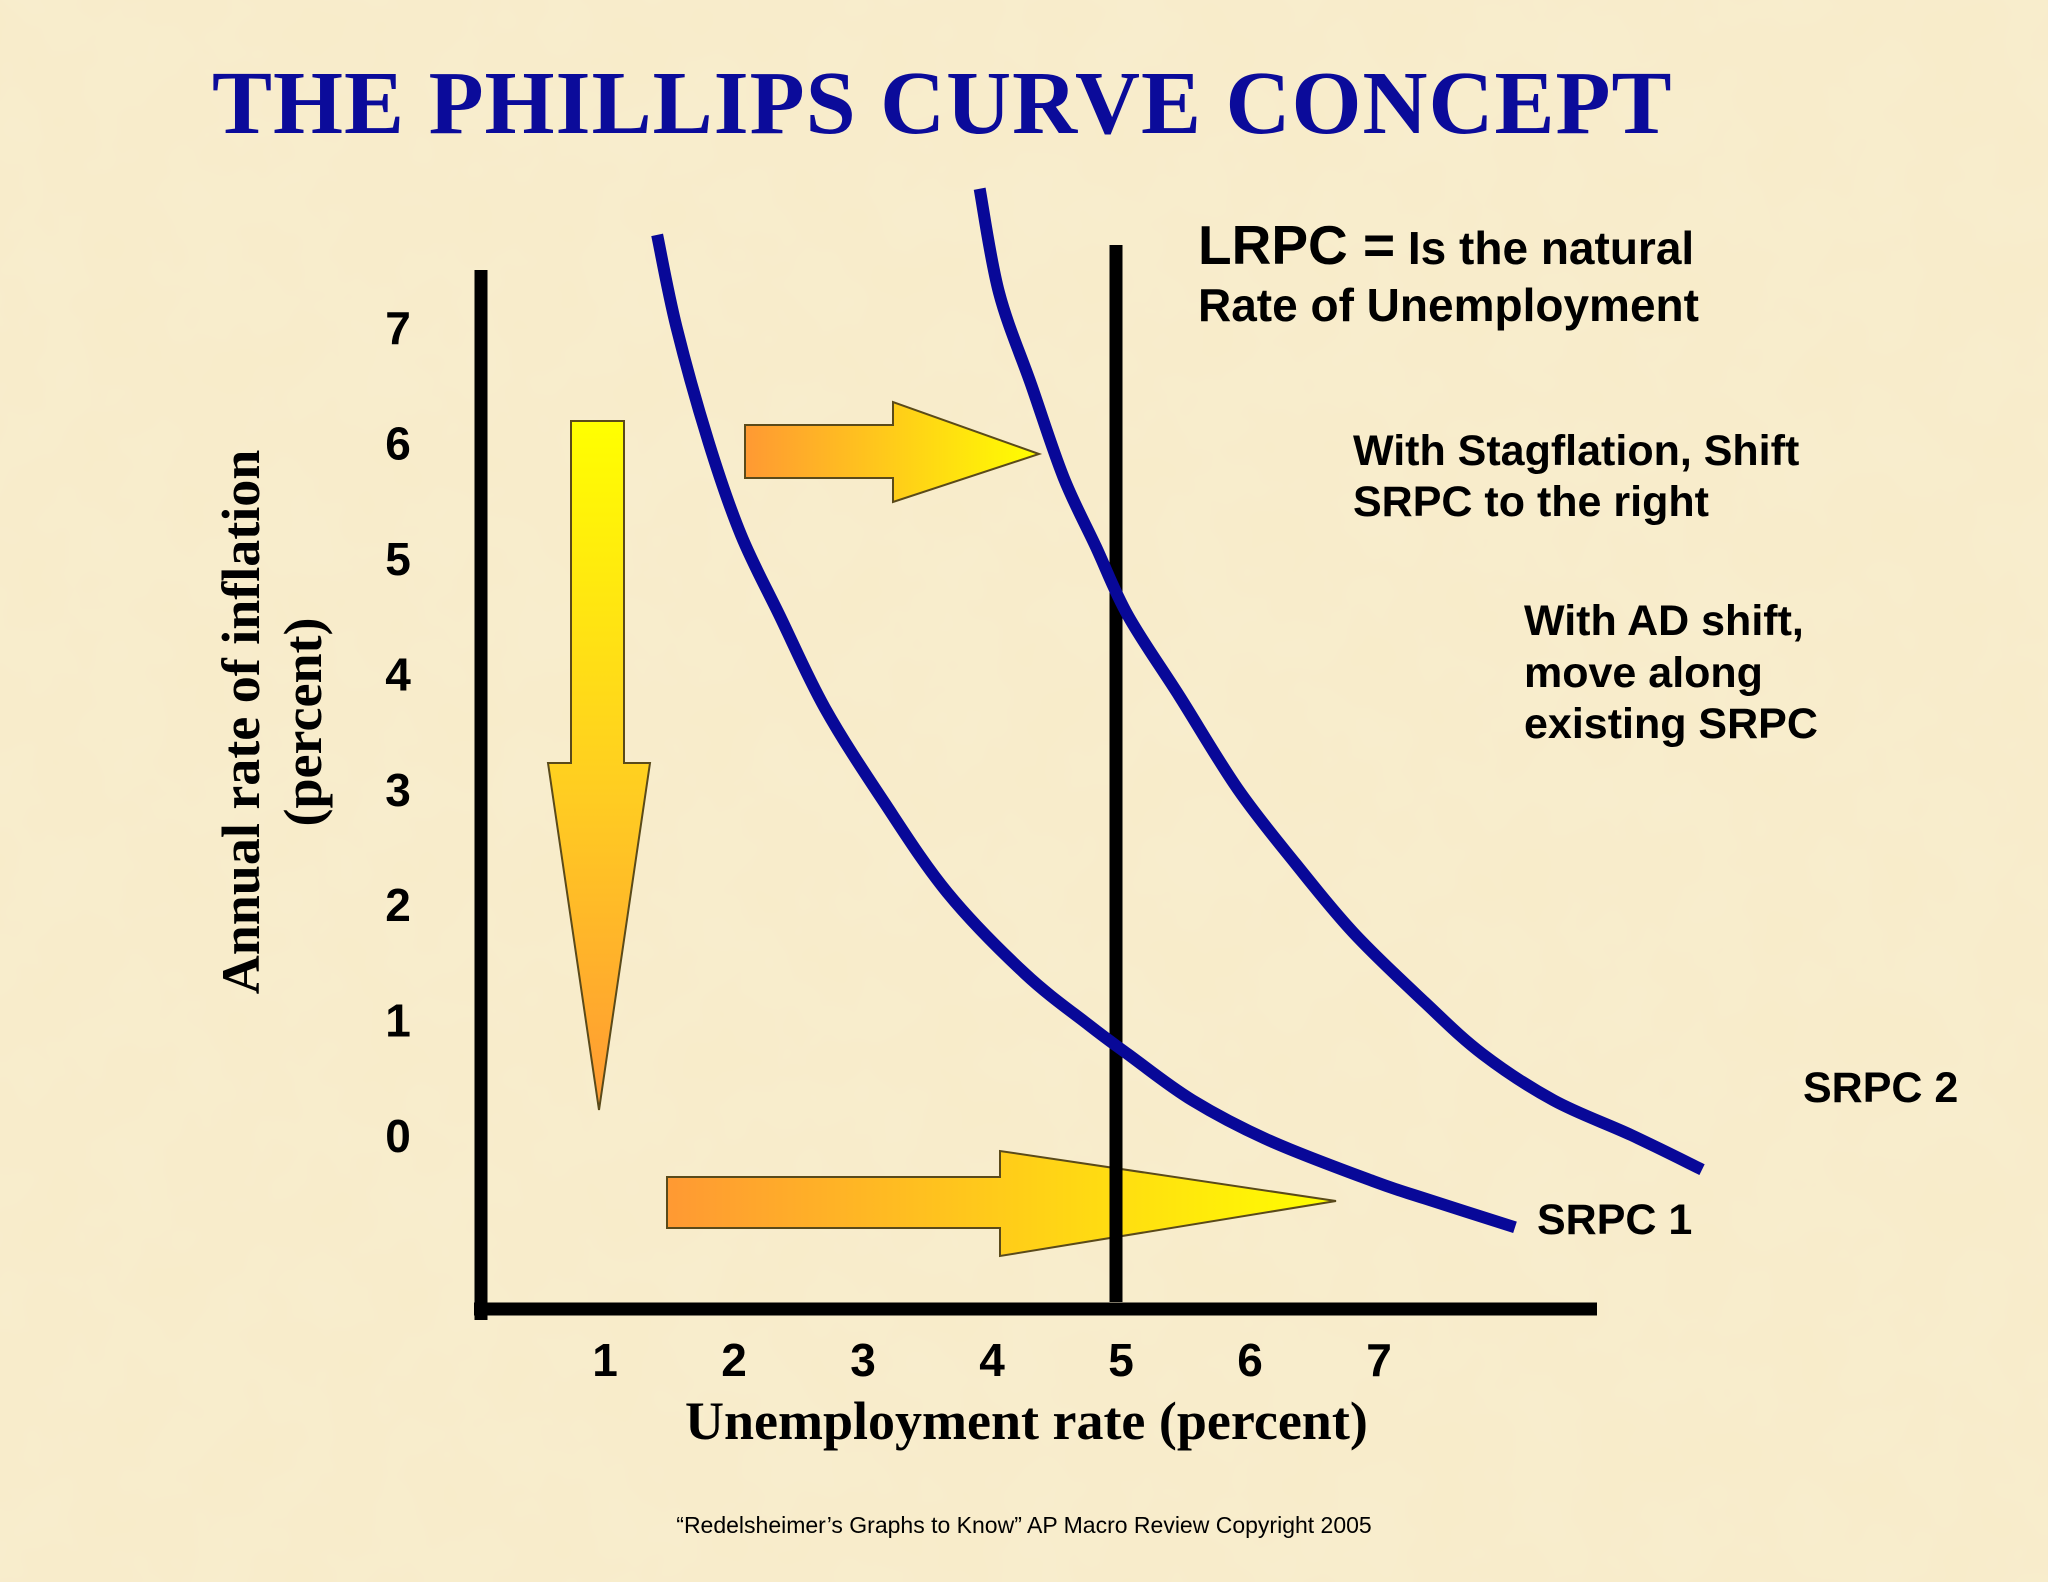  Describe the element at coordinates (1531, 501) in the screenshot. I see `stagflation-line2: SRPC to the right` at that location.